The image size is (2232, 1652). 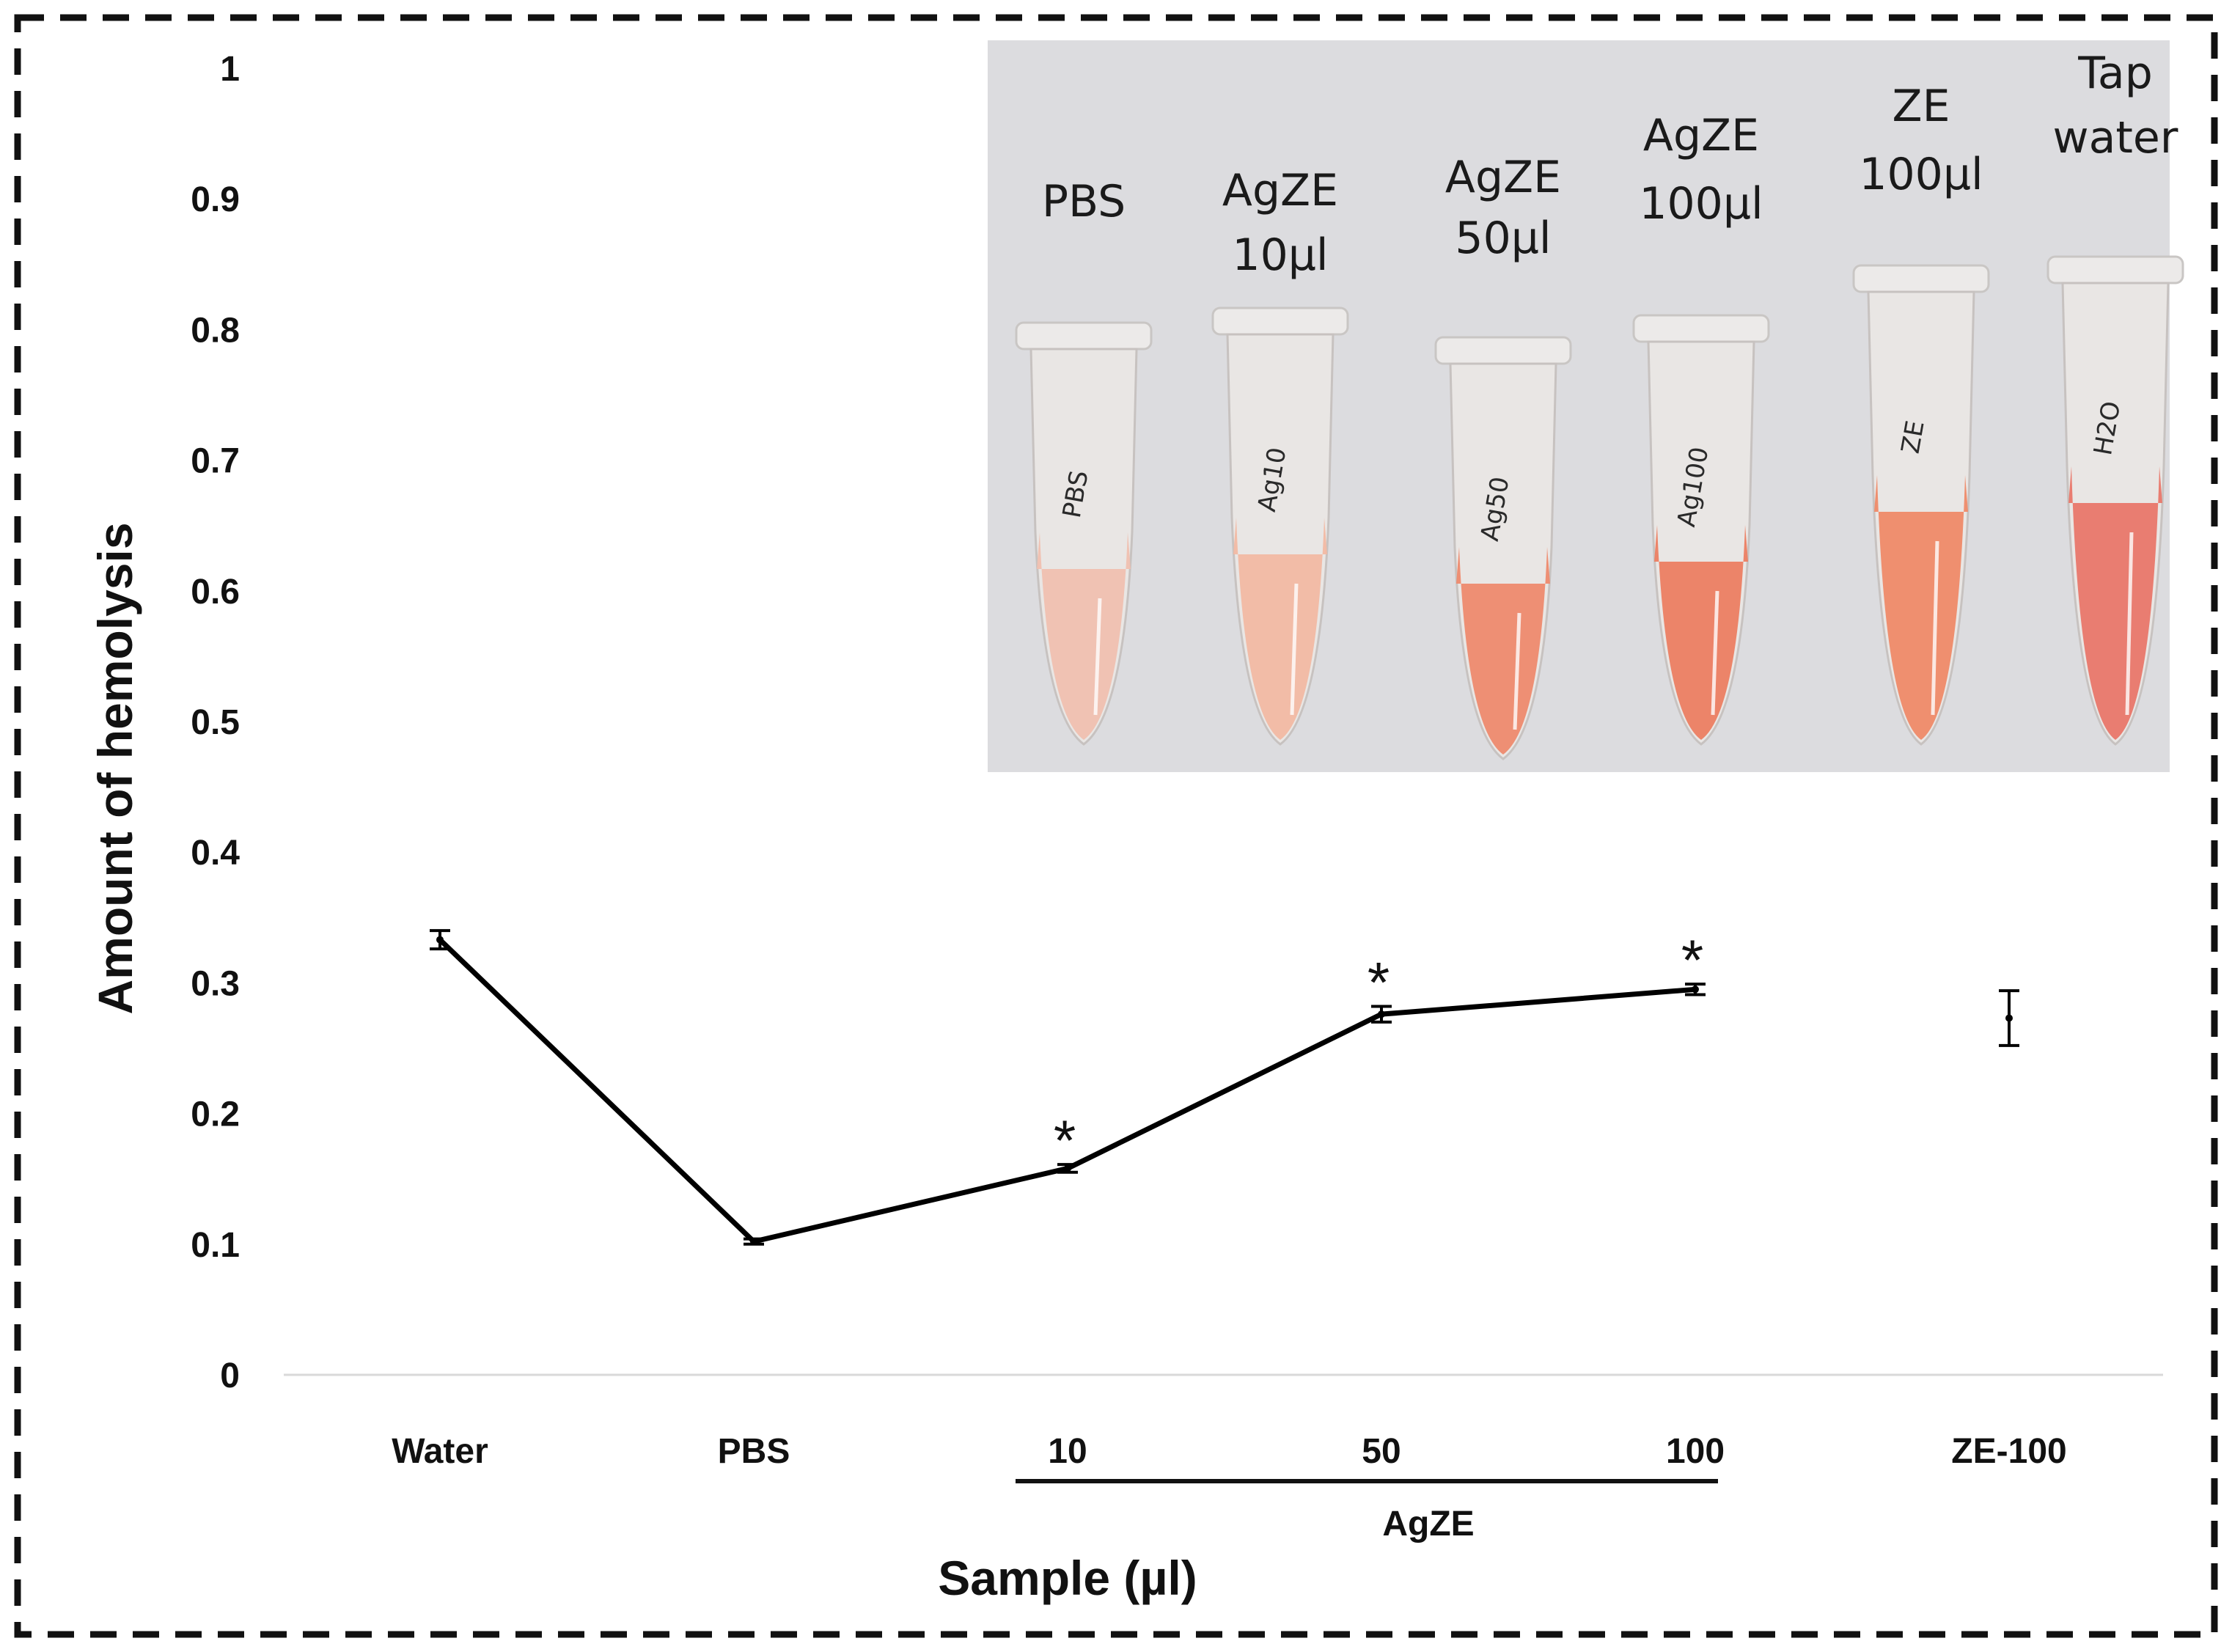 What do you see at coordinates (1084, 533) in the screenshot?
I see `tube: PBS` at bounding box center [1084, 533].